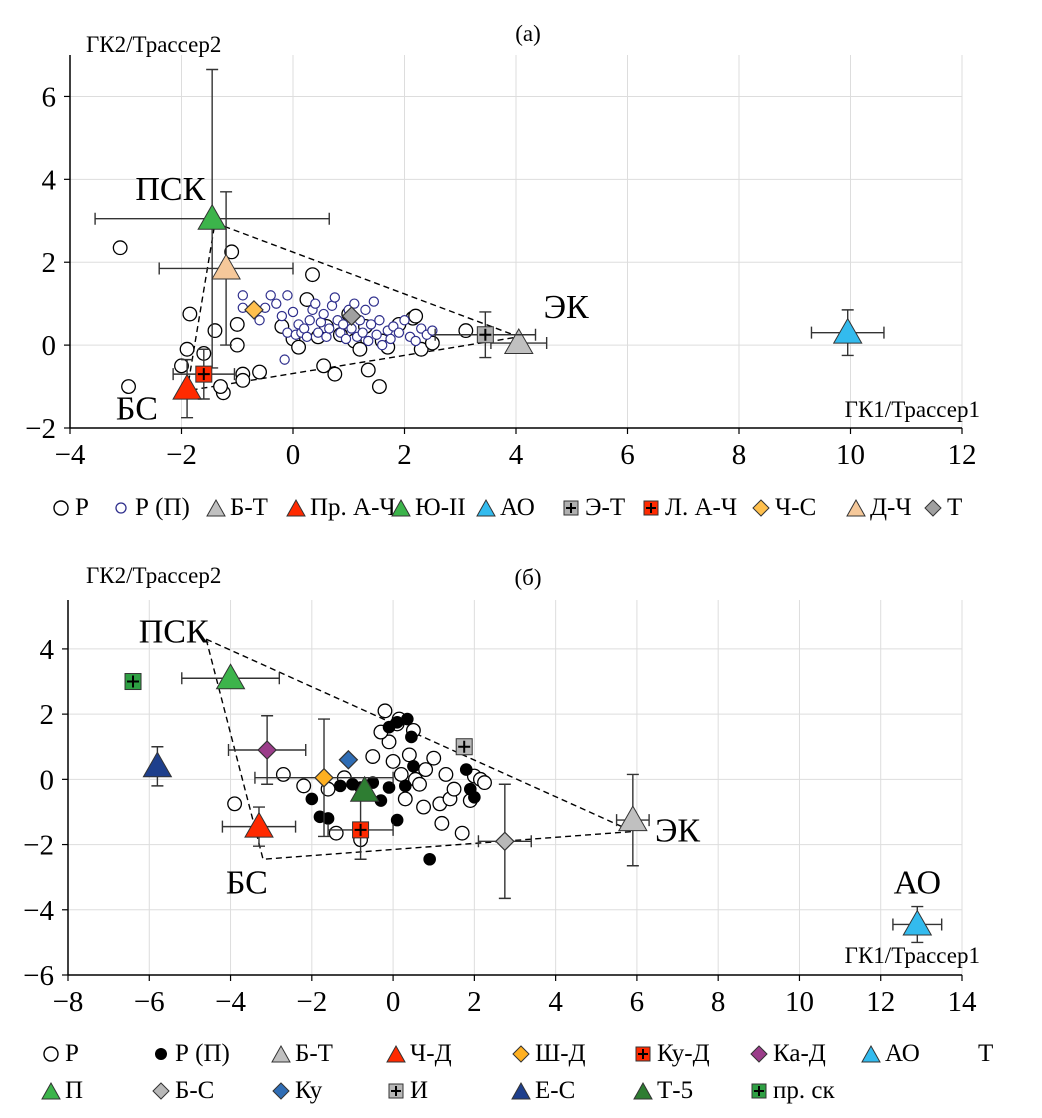 The image size is (1042, 1118). What do you see at coordinates (236, 508) in the screenshot?
I see `legend-item-б-т: Б-Т` at bounding box center [236, 508].